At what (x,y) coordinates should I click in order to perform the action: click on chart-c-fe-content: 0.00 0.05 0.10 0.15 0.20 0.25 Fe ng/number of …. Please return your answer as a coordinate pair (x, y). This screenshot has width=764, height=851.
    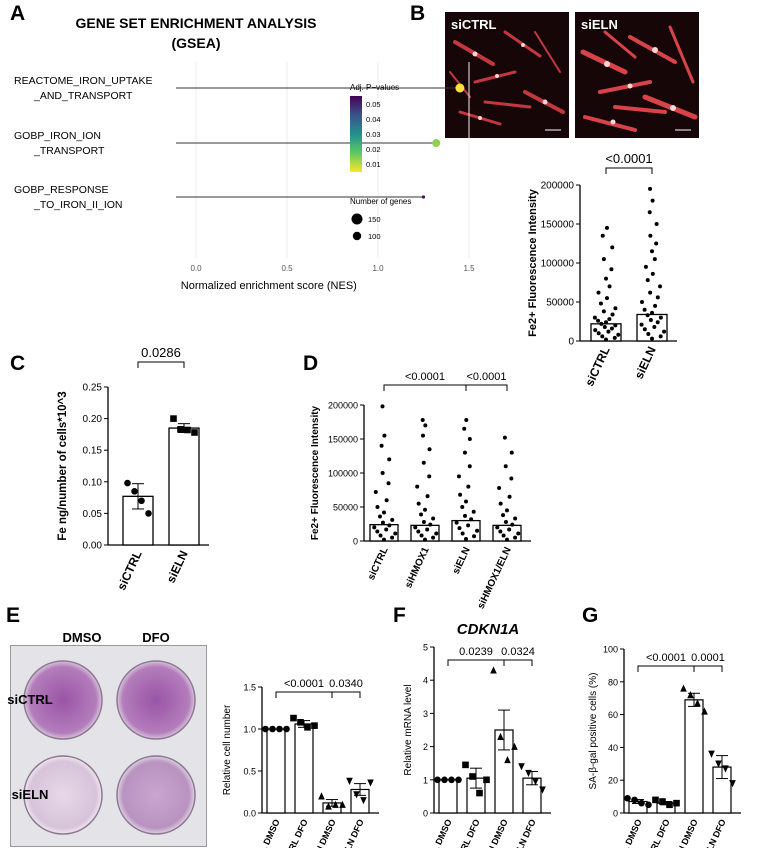
    Looking at the image, I should click on (133, 468).